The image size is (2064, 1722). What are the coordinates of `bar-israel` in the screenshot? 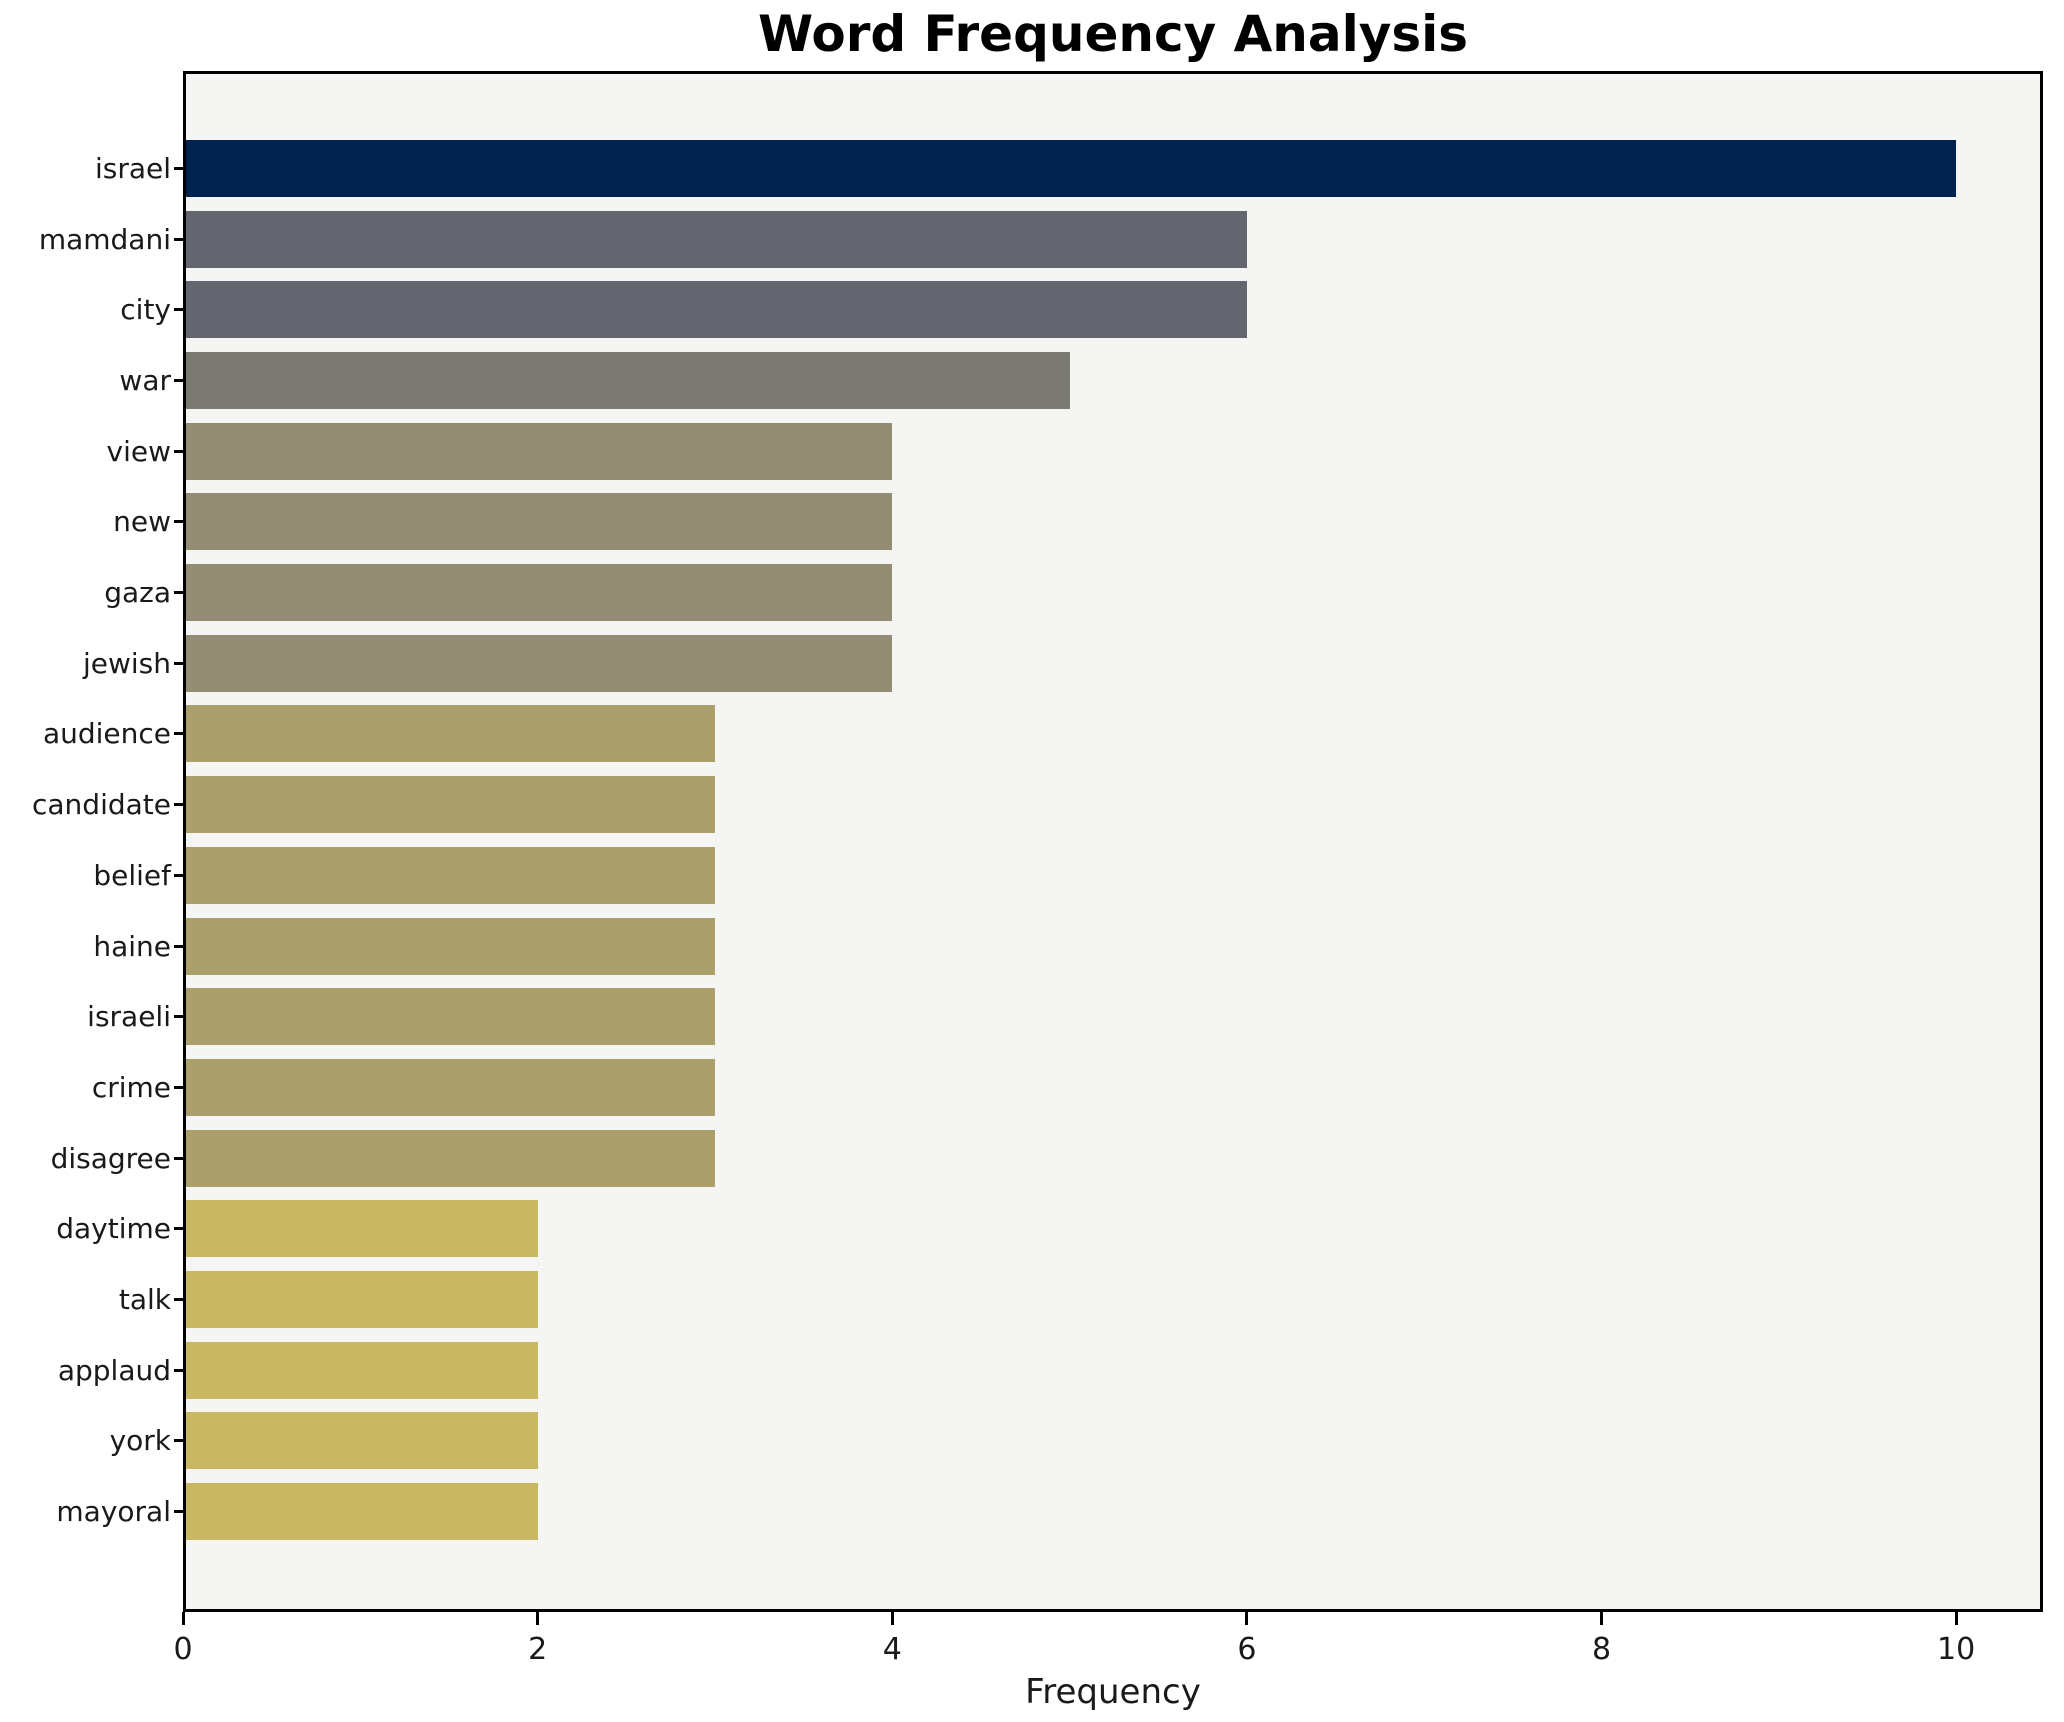 It's located at (1070, 168).